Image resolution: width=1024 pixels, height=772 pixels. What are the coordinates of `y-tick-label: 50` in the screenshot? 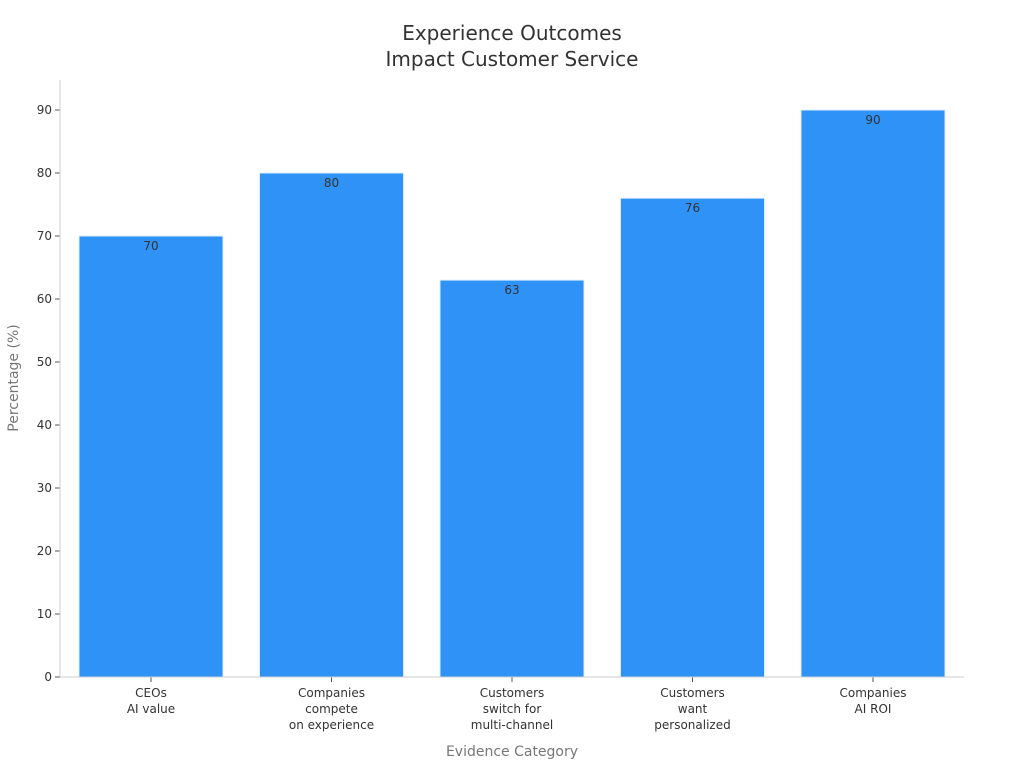 It's located at (44, 362).